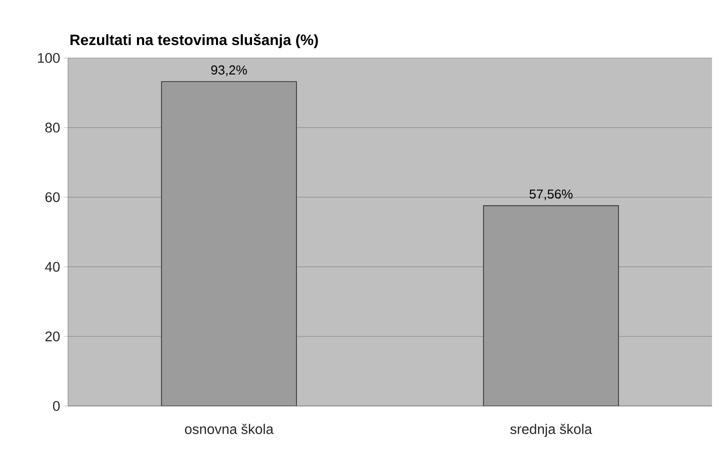 This screenshot has height=456, width=719. What do you see at coordinates (52, 127) in the screenshot?
I see `y-tick-label: 80` at bounding box center [52, 127].